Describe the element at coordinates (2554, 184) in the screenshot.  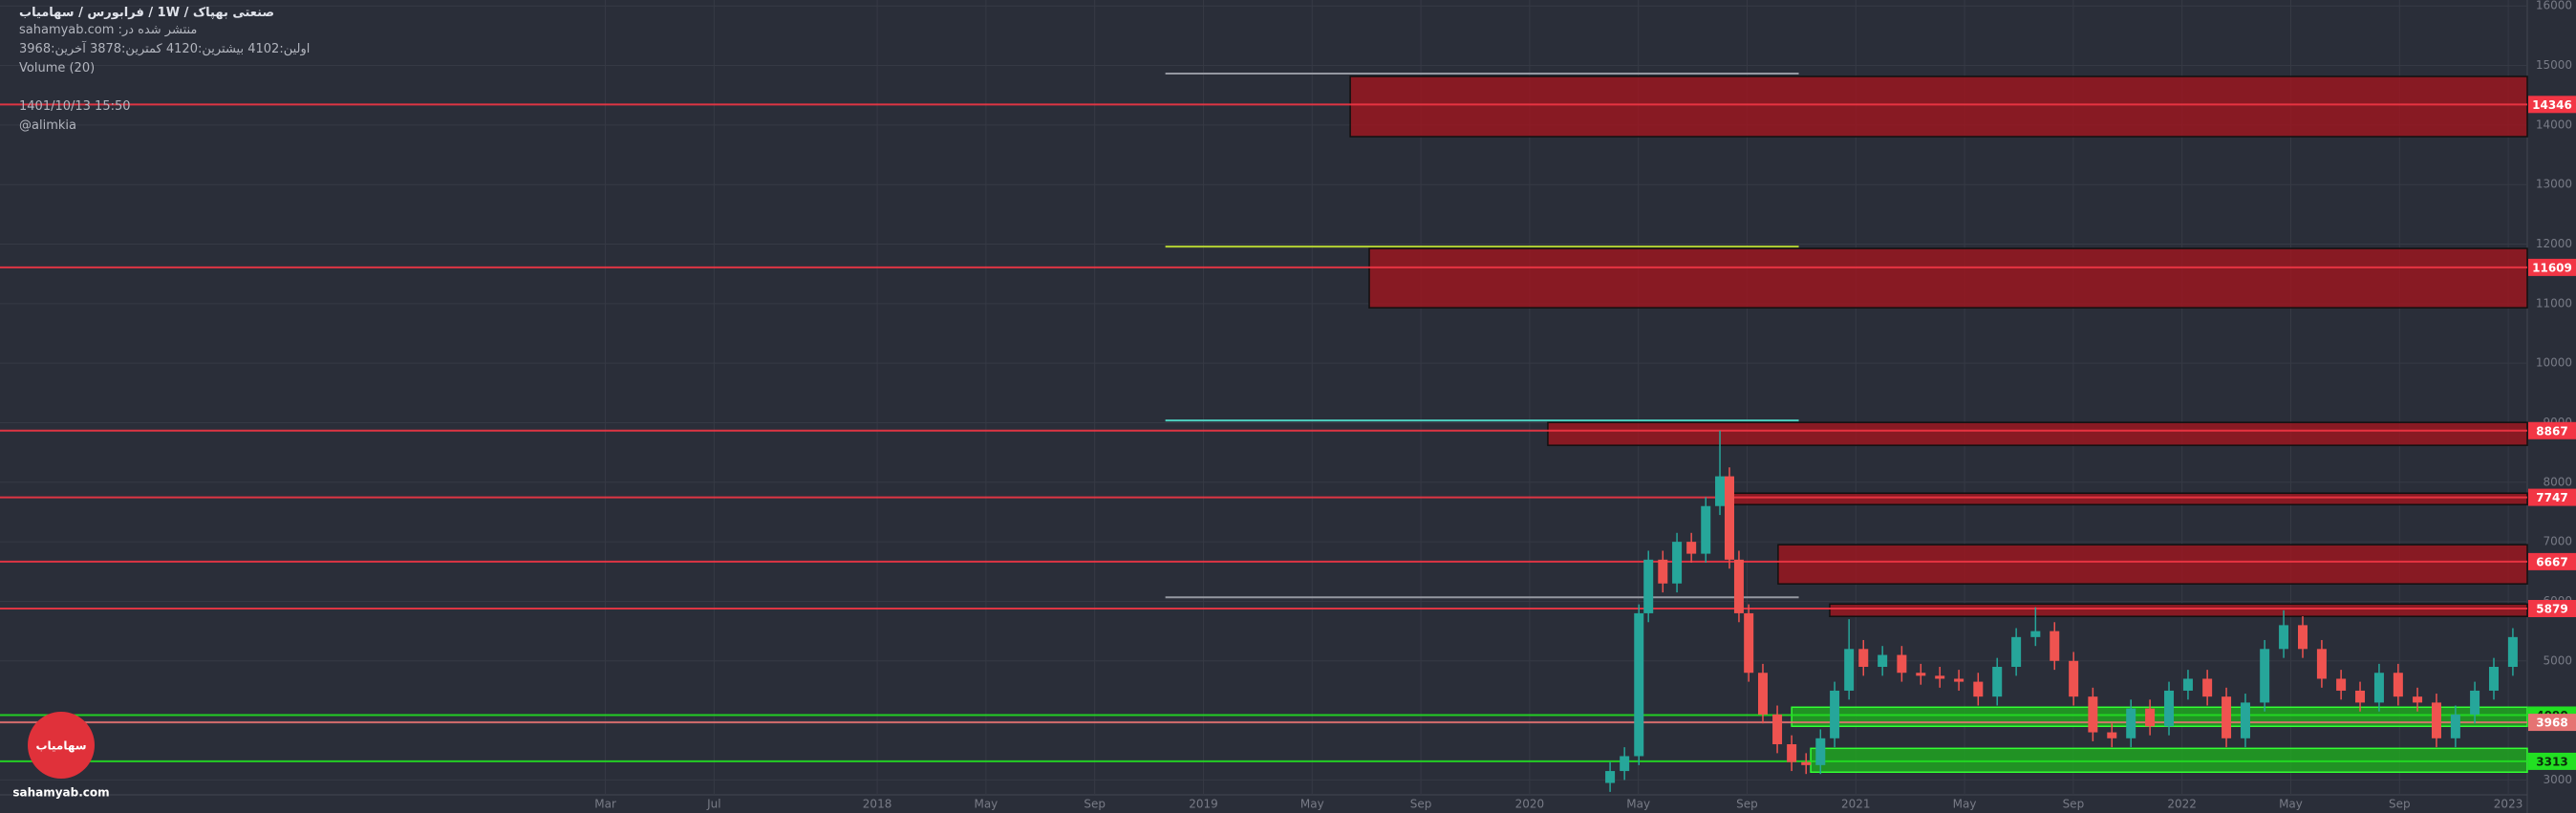
I see `y-tick-label: 13000` at that location.